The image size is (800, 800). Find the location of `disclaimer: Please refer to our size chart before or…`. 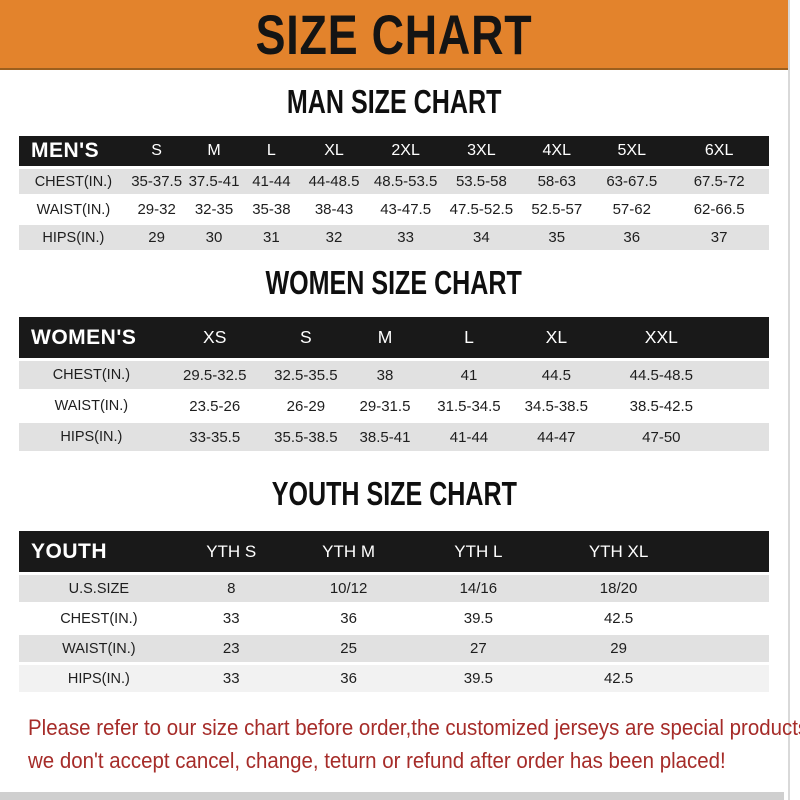

disclaimer: Please refer to our size chart before or… is located at coordinates (414, 744).